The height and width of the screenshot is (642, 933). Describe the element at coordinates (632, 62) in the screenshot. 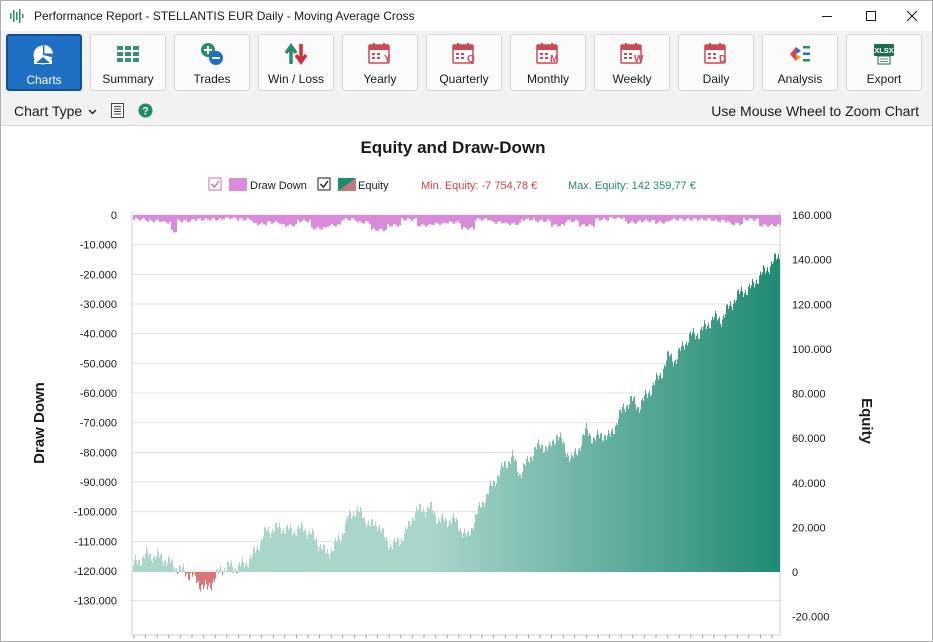

I see `weekly-button: W Weekly` at that location.